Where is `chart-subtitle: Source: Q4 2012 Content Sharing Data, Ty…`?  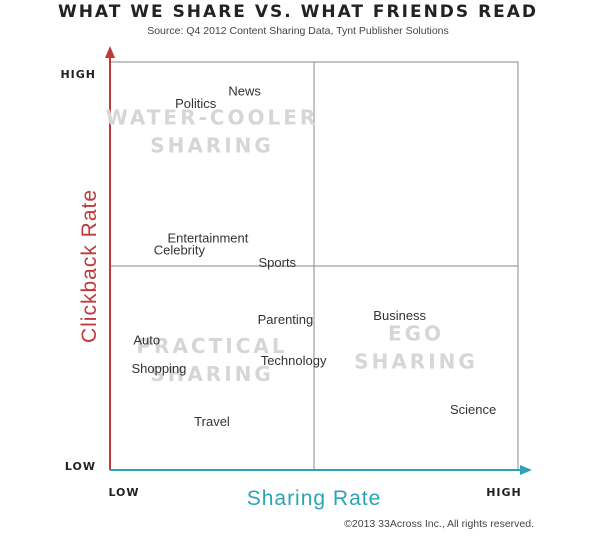
chart-subtitle: Source: Q4 2012 Content Sharing Data, Ty… is located at coordinates (298, 31).